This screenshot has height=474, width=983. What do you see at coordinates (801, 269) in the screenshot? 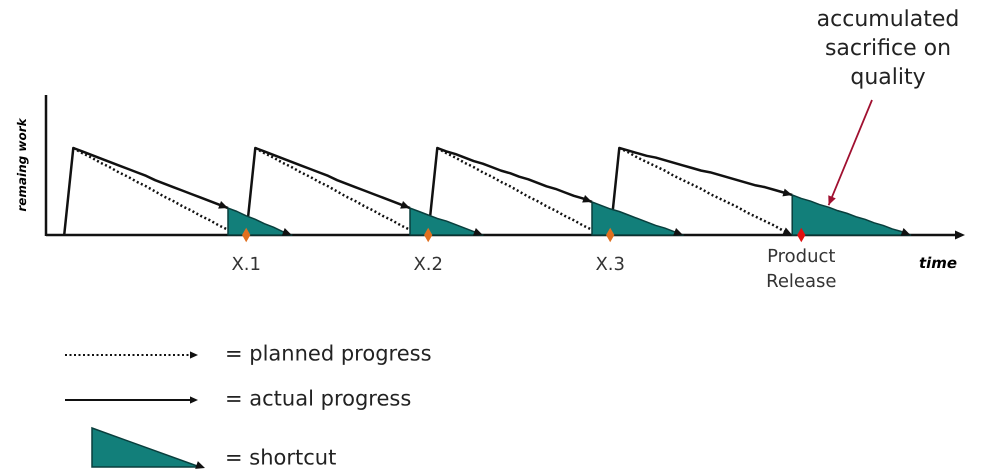
I see `x-tick-label: Product Release` at bounding box center [801, 269].